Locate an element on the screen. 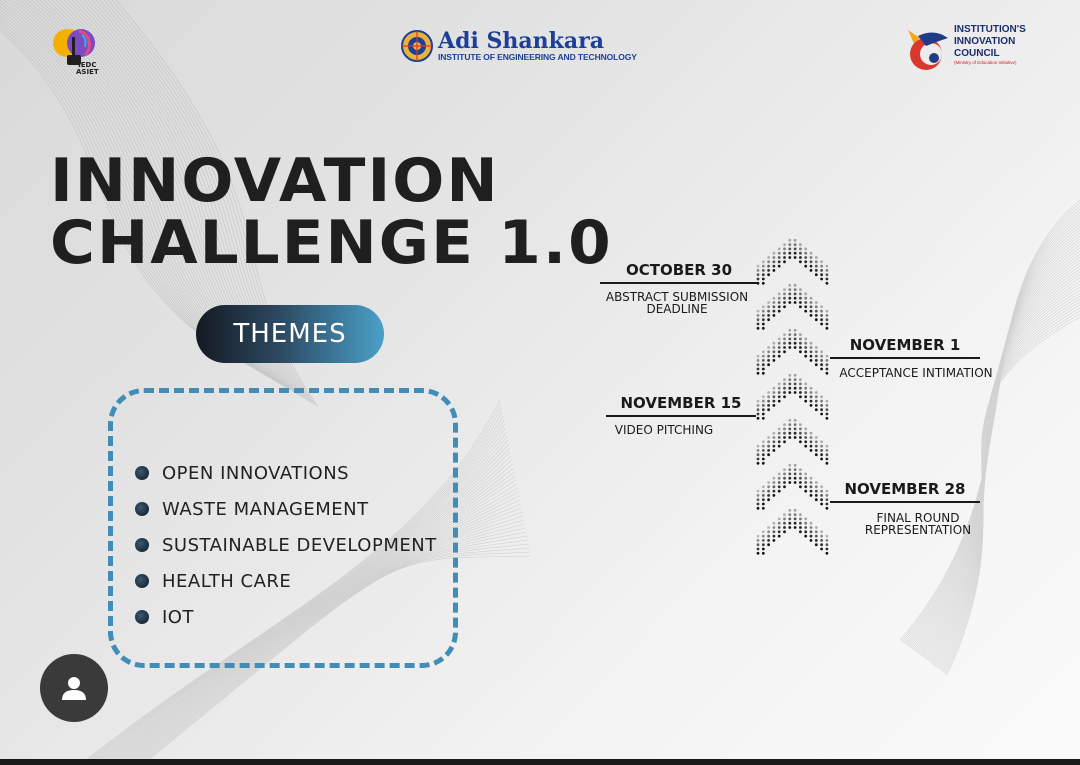 This screenshot has height=765, width=1080. timeline-desc-3-line-1: VIDEO PITCHING is located at coordinates (664, 430).